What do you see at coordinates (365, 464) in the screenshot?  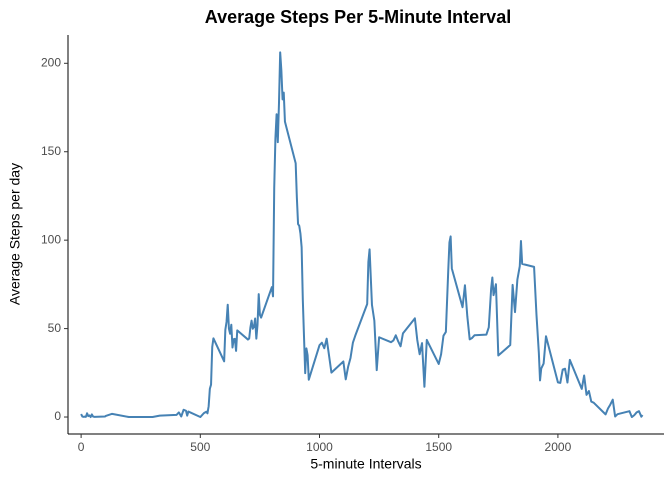 I see `x-axis-label: 5-minute Intervals` at bounding box center [365, 464].